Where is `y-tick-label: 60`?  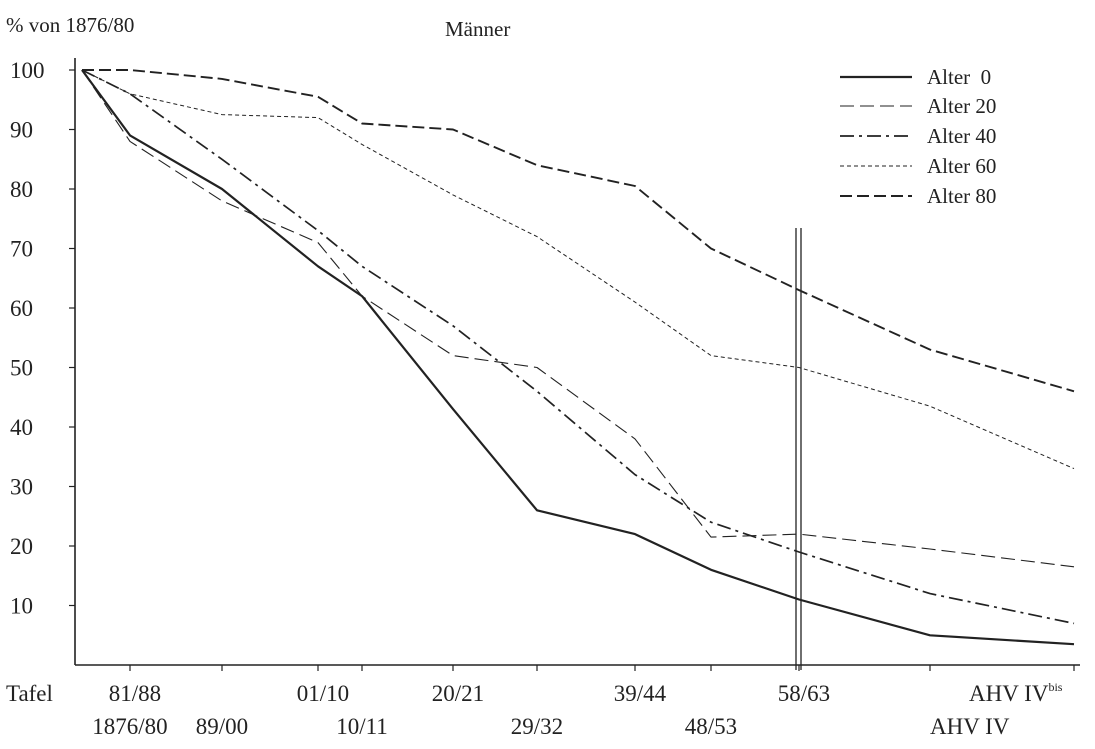
y-tick-label: 60 is located at coordinates (21, 308).